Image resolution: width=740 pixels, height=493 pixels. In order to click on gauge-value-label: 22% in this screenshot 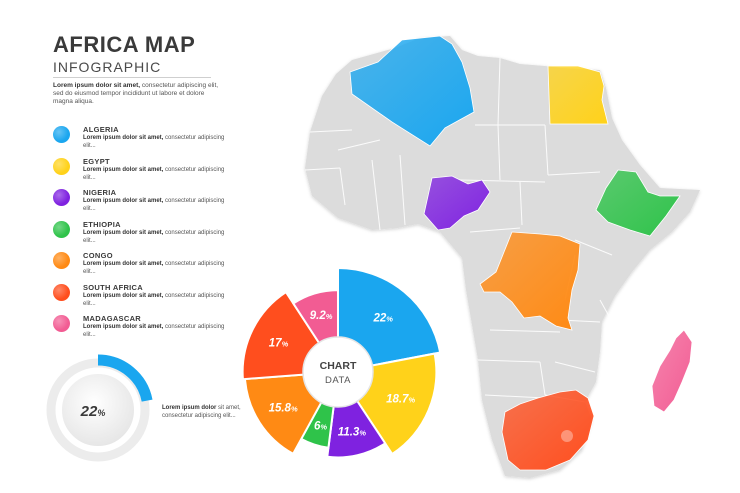, I will do `click(93, 411)`.